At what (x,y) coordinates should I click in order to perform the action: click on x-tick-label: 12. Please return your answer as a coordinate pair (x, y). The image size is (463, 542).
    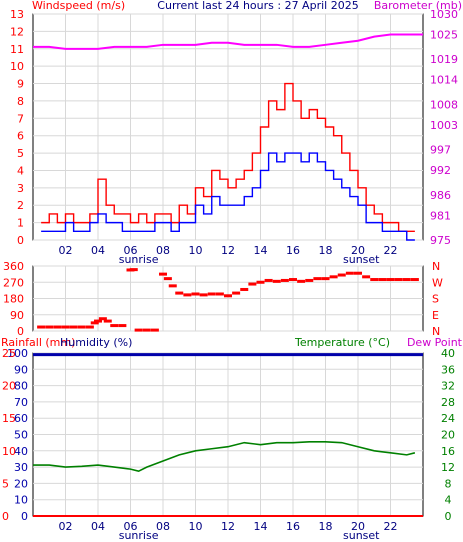
    Looking at the image, I should click on (228, 526).